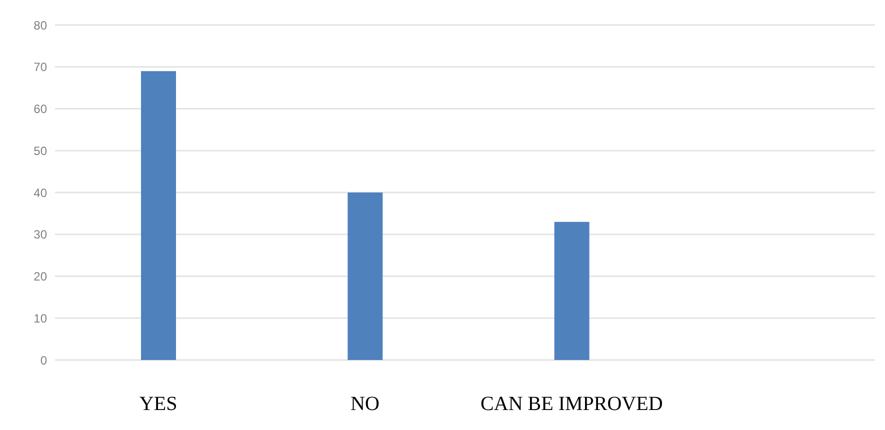 The height and width of the screenshot is (430, 885). What do you see at coordinates (41, 67) in the screenshot?
I see `y-tick-label: 70` at bounding box center [41, 67].